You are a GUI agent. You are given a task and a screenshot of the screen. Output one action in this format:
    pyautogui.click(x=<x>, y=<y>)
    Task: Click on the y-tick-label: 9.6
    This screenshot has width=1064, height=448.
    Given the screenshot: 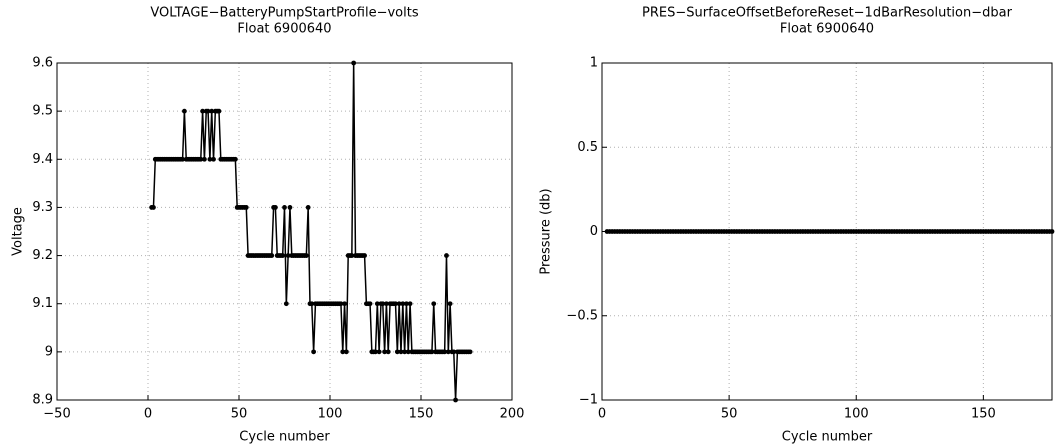 What is the action you would take?
    pyautogui.click(x=42, y=63)
    